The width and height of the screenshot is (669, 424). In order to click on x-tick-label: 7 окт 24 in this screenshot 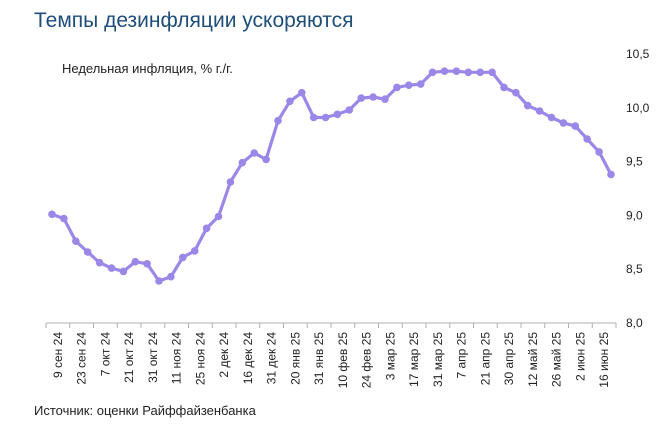, I will do `click(105, 354)`.